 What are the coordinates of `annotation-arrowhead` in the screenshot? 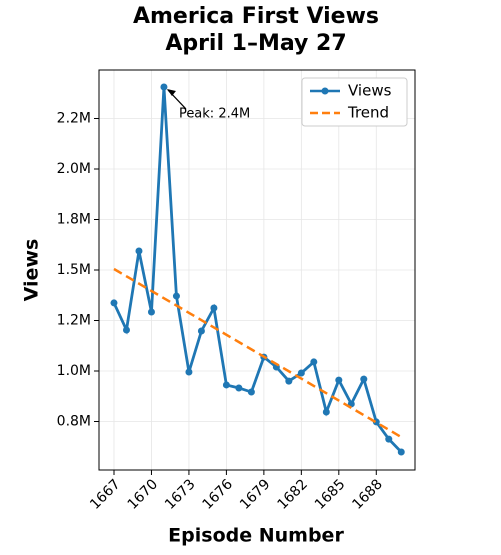 It's located at (171, 92).